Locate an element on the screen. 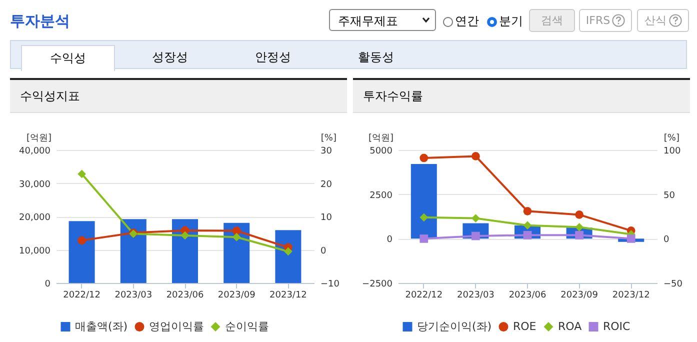 The image size is (697, 342). y2-tick-label: 20 is located at coordinates (326, 185).